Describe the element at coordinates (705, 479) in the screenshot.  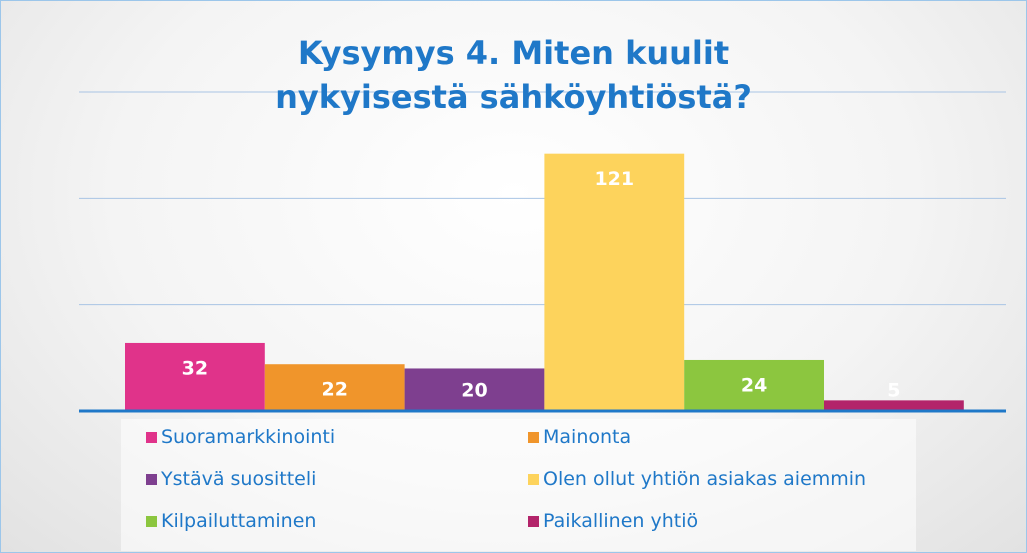
I see `legend-label: Olen ollut yhtiön asiakas aiemmin` at that location.